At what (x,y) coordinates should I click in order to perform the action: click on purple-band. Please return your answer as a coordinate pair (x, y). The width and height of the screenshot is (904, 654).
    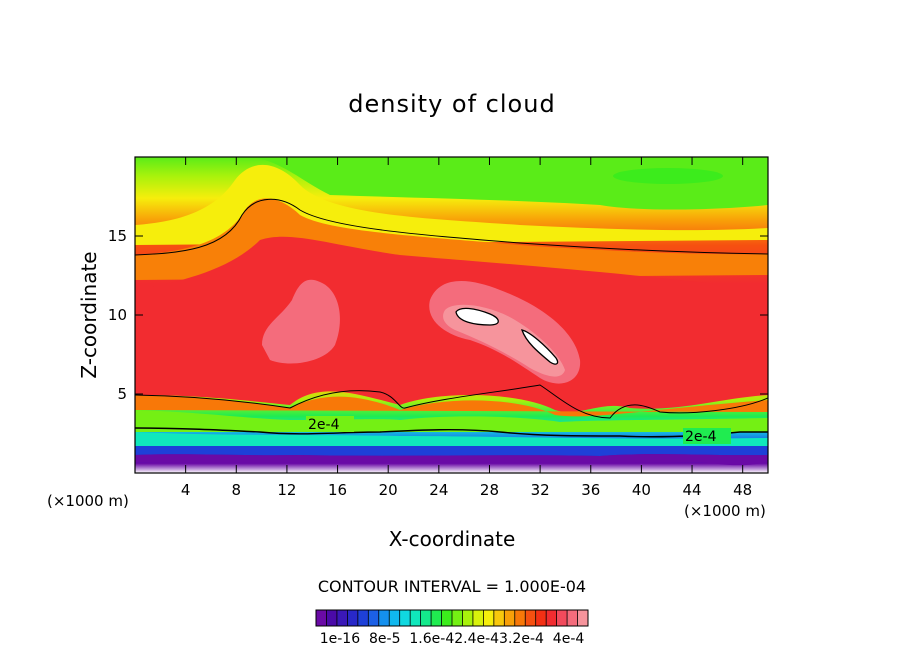
    Looking at the image, I should click on (451, 460).